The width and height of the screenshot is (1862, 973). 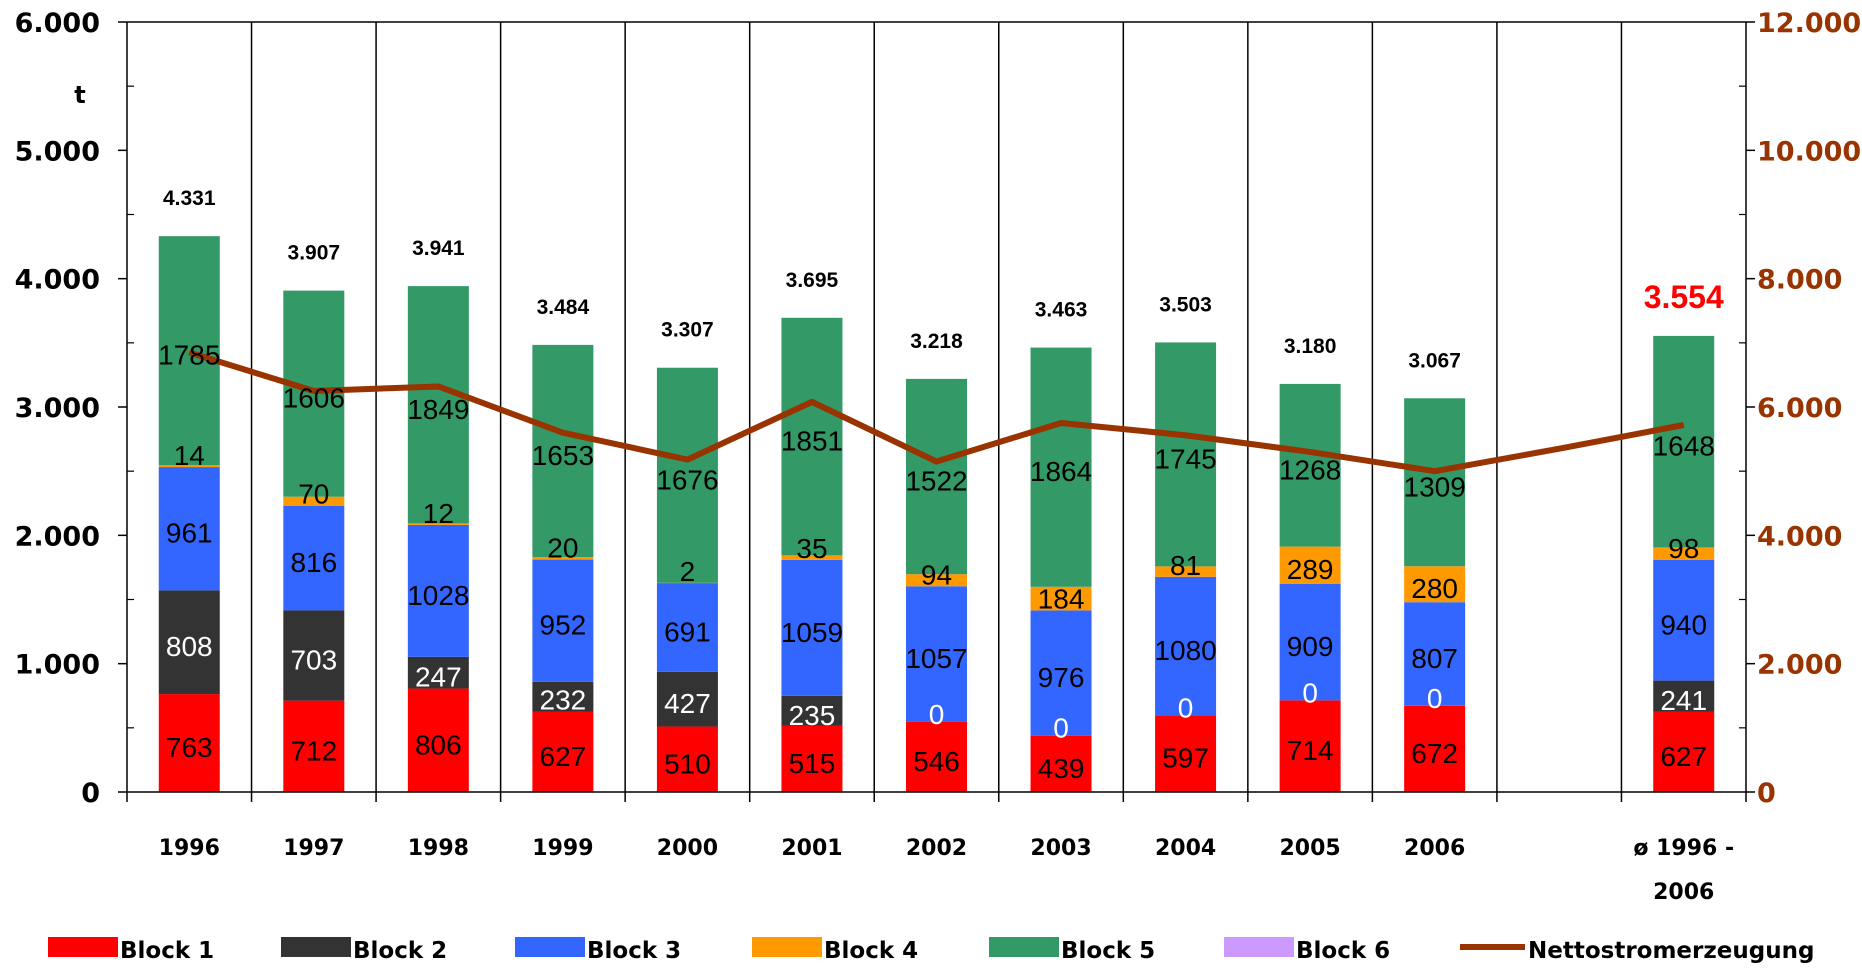 I want to click on y-left-tick-label: 2.000, so click(x=57, y=536).